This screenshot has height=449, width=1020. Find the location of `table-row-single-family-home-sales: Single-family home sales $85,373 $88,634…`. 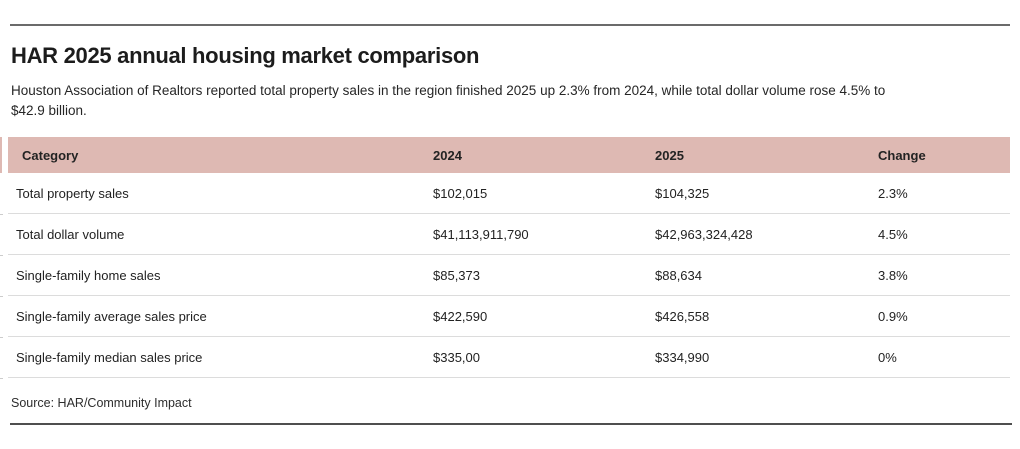

table-row-single-family-home-sales: Single-family home sales $85,373 $88,634… is located at coordinates (509, 275).